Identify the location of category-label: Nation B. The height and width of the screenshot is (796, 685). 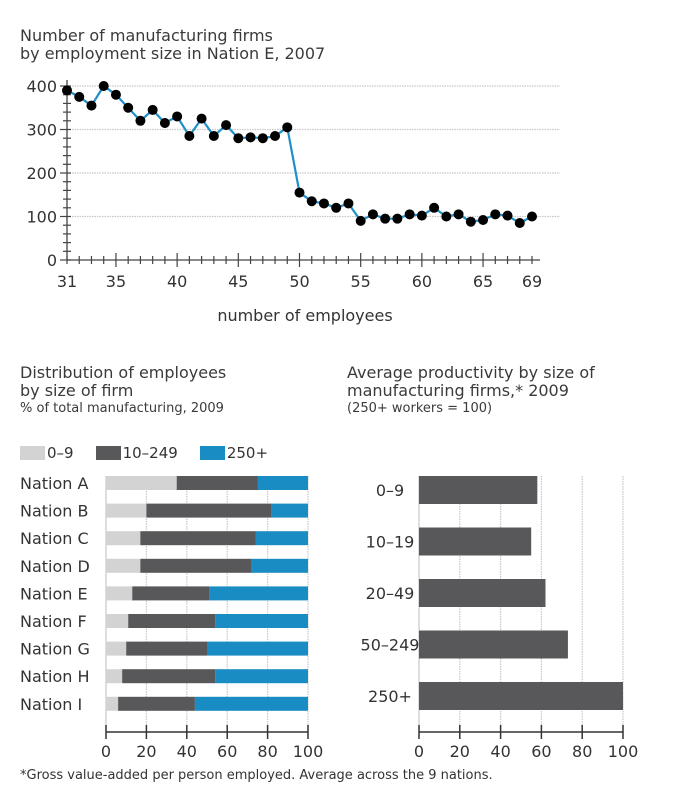
(54, 511).